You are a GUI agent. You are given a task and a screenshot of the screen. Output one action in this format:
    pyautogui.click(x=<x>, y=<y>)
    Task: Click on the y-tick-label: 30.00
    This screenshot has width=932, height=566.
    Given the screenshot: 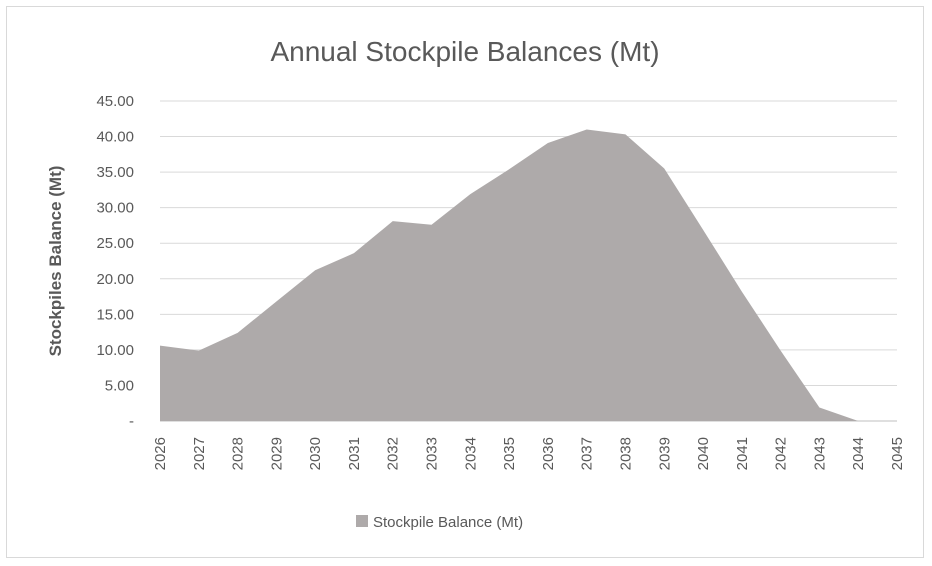 What is the action you would take?
    pyautogui.click(x=115, y=208)
    